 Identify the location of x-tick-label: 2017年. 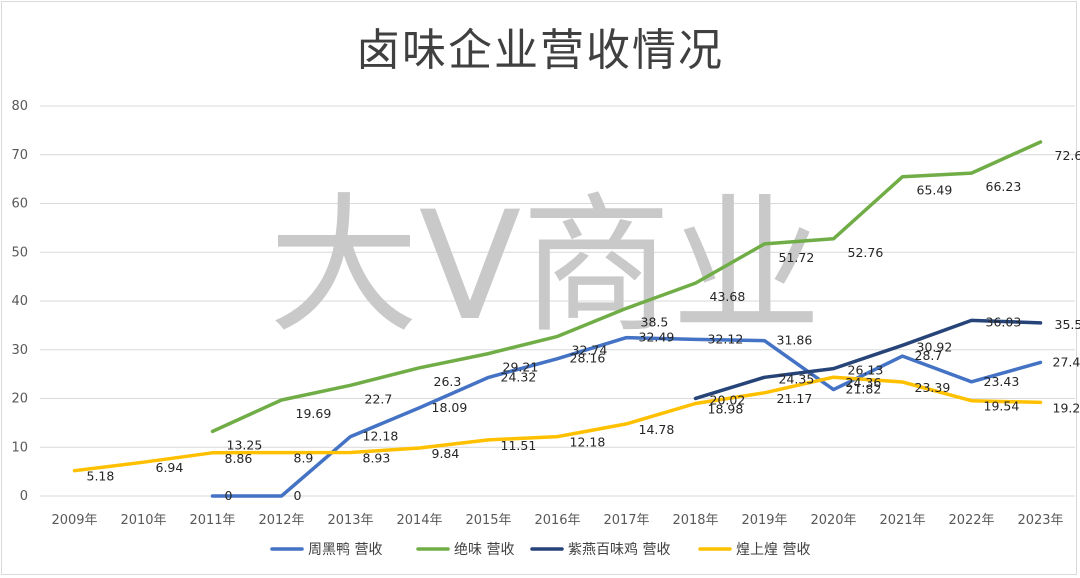
(626, 520).